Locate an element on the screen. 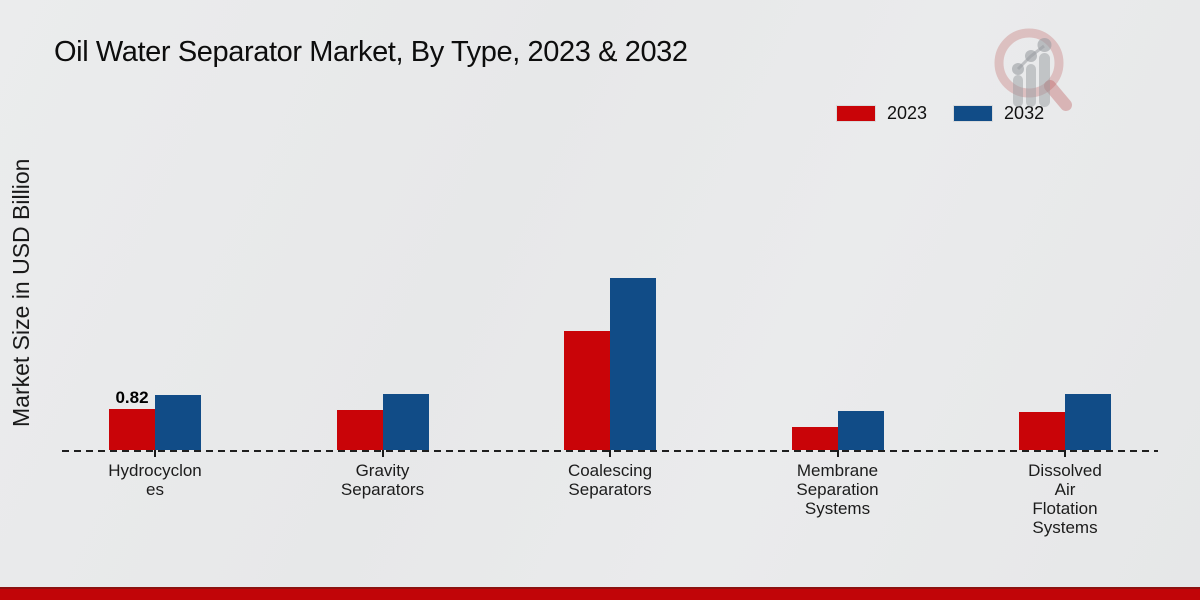 The width and height of the screenshot is (1200, 600). category-label: Dissolved Air Flotation Systems is located at coordinates (1065, 499).